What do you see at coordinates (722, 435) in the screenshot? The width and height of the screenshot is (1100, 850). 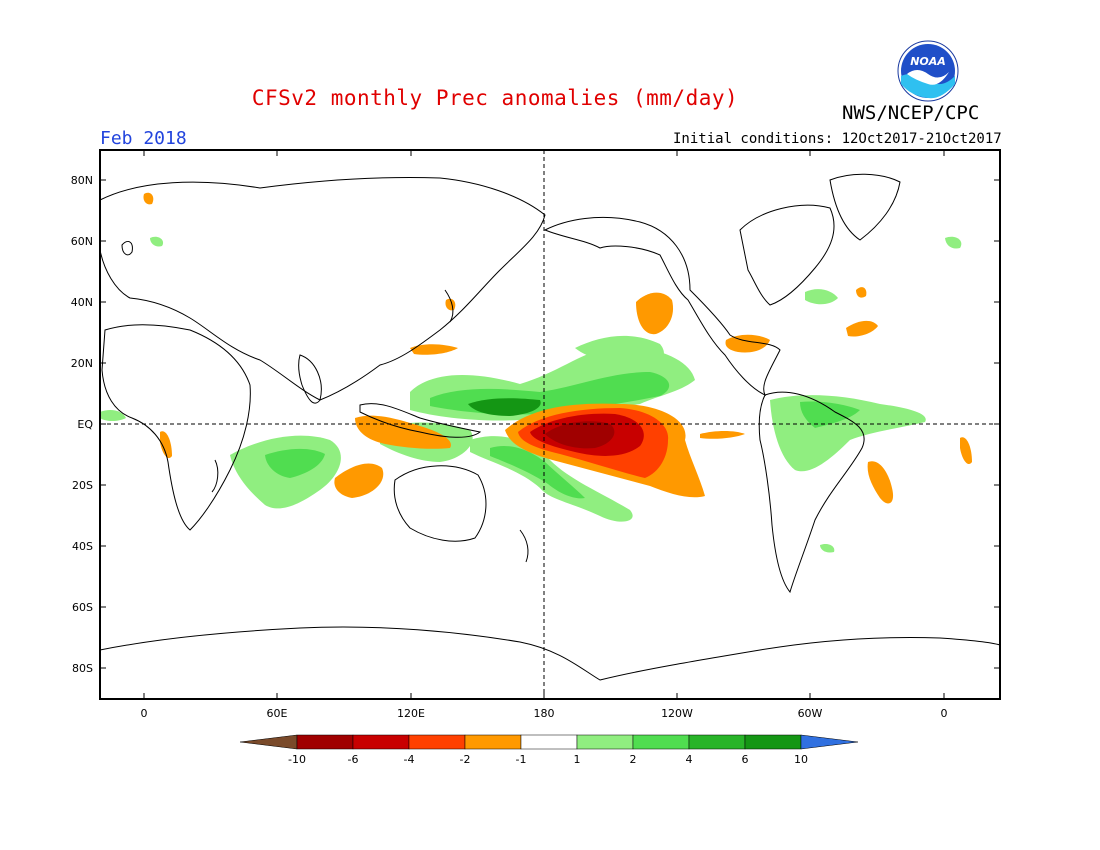 I see `dry-anomaly-se-pacific` at bounding box center [722, 435].